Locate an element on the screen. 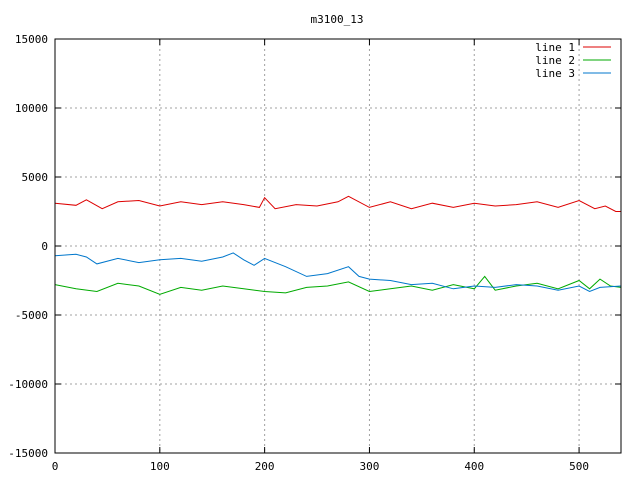 This screenshot has height=480, width=640. x-tick-label: 400 is located at coordinates (474, 466).